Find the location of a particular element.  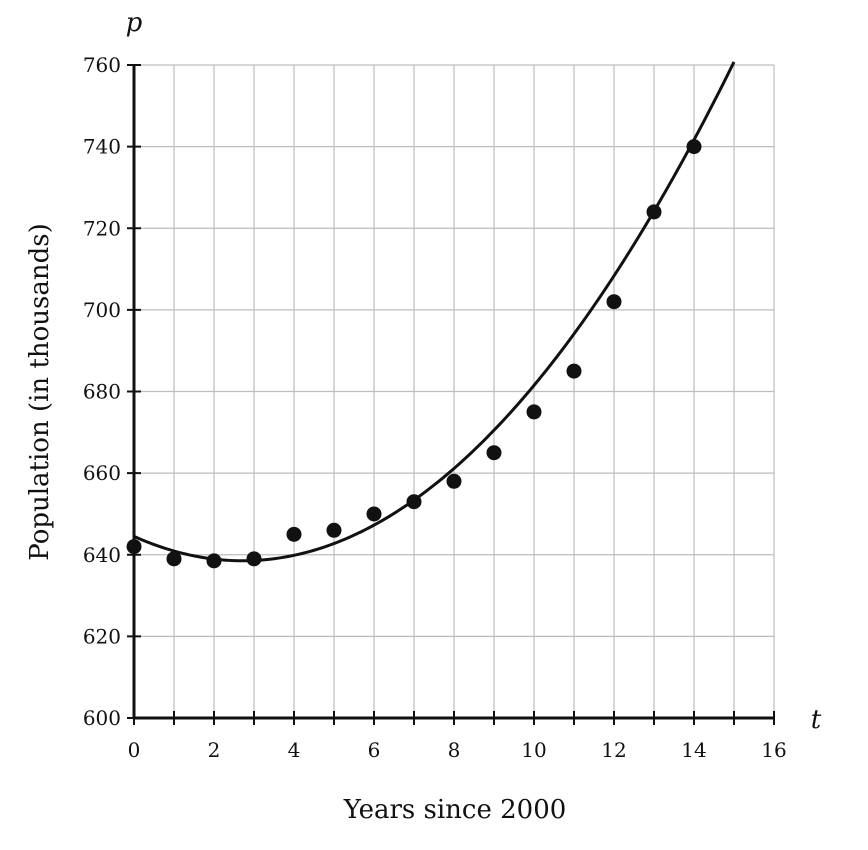

x-tick-label: 8 is located at coordinates (454, 750).